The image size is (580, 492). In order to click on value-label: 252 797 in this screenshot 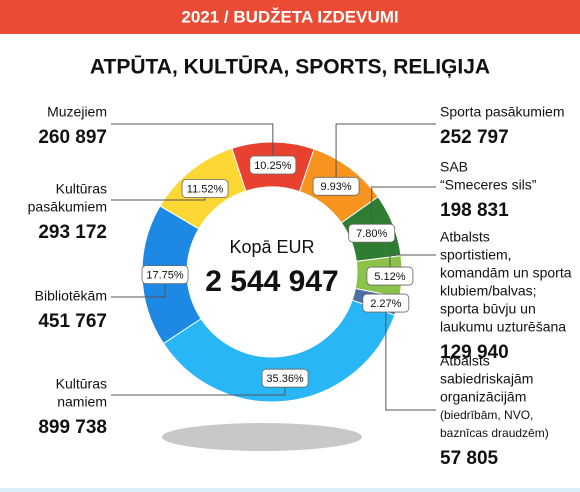, I will do `click(474, 137)`.